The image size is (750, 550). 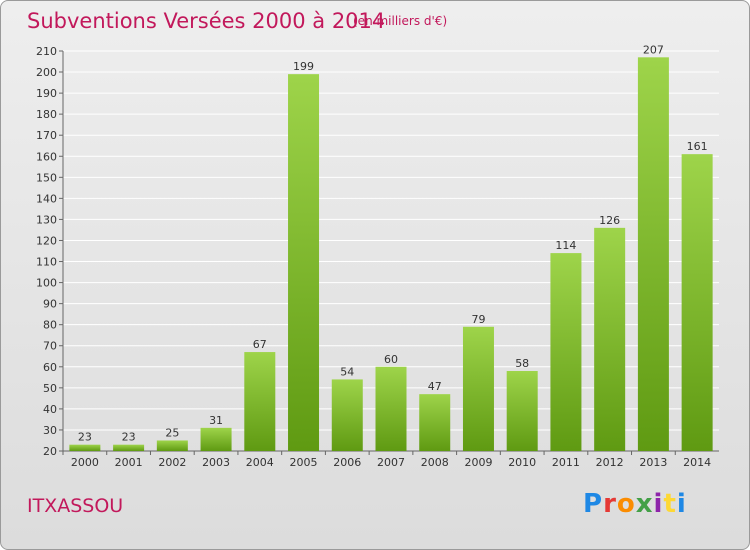 I want to click on x-tick-label-2010: 2010, so click(x=522, y=462).